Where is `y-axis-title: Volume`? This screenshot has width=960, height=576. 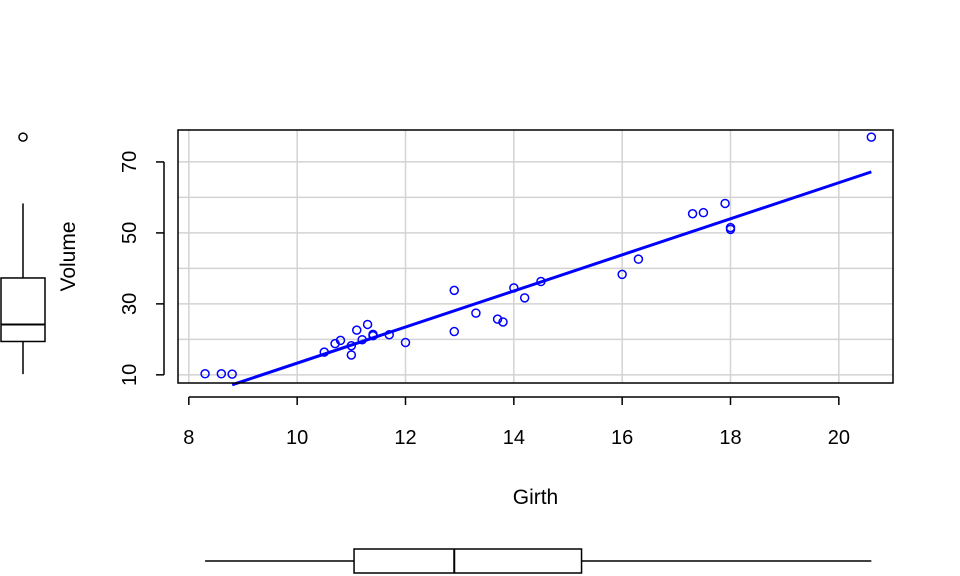
y-axis-title: Volume is located at coordinates (68, 256).